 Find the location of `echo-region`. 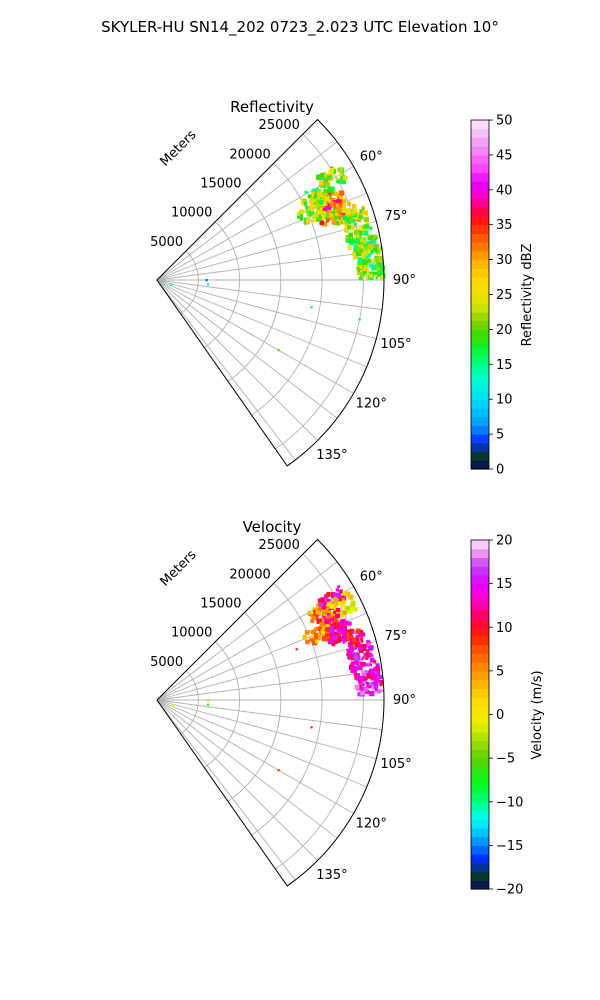

echo-region is located at coordinates (361, 656).